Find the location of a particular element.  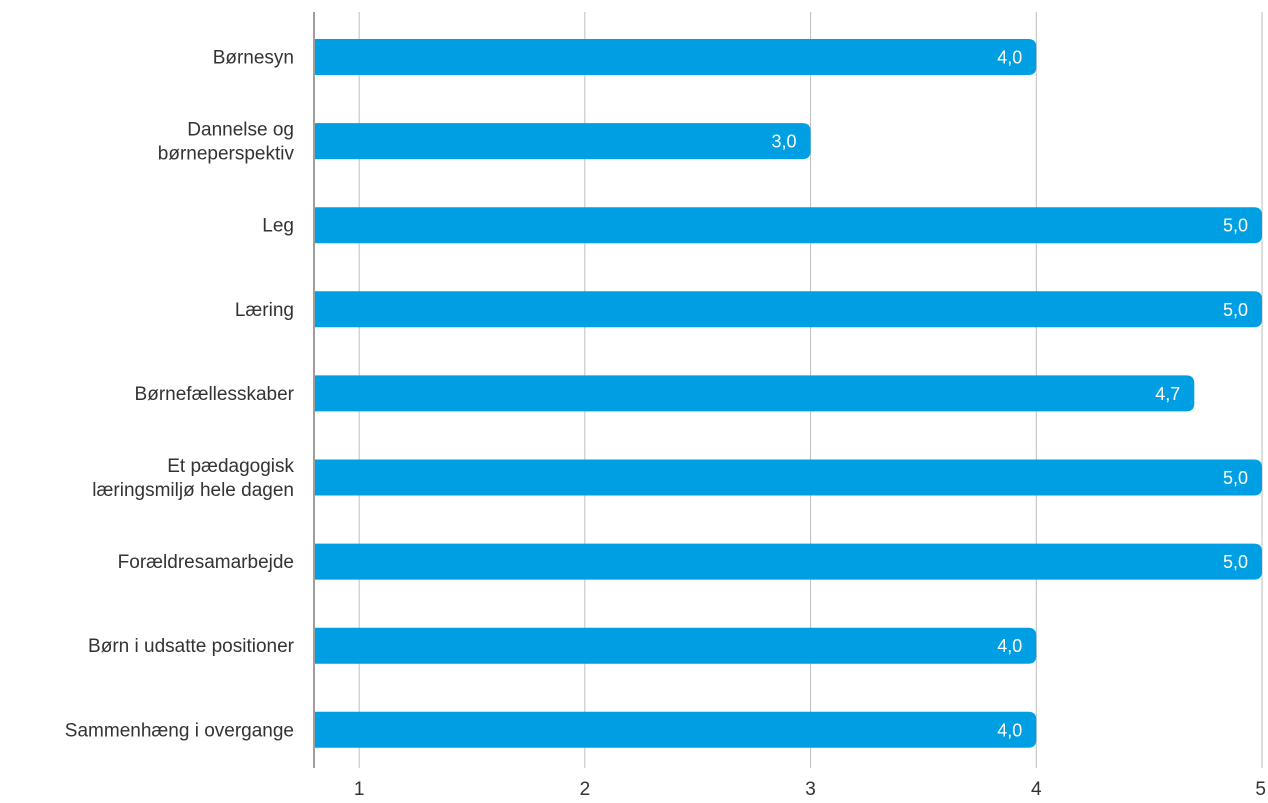

category-label-2: Dannelse og børneperspektiv is located at coordinates (226, 142).